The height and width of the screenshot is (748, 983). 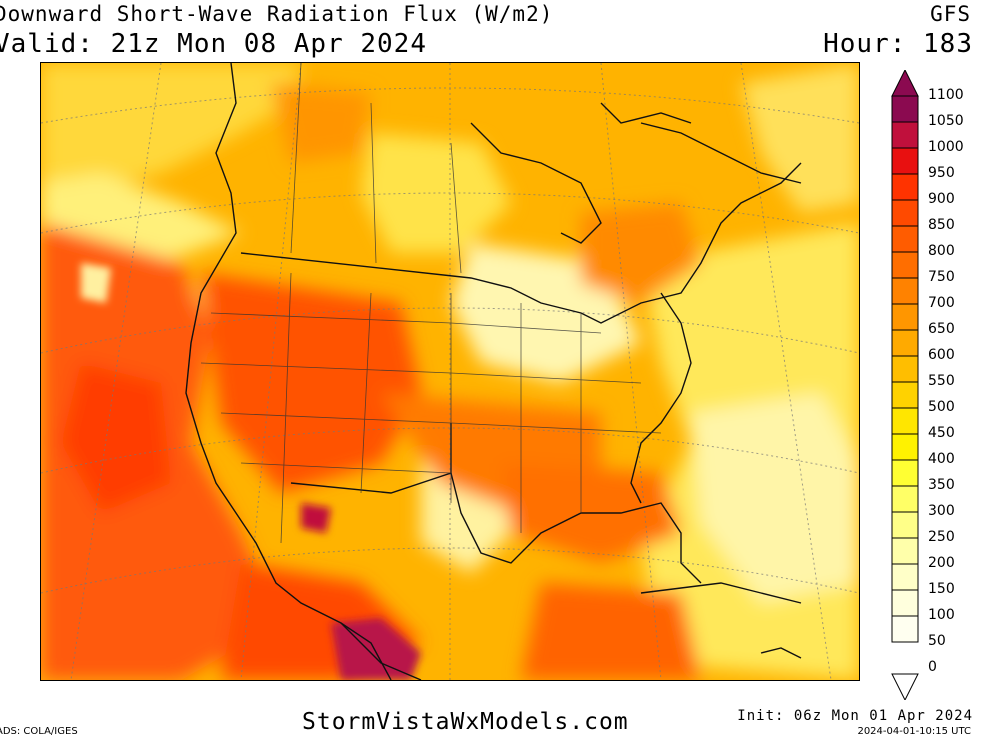 What do you see at coordinates (937, 641) in the screenshot?
I see `colorbar-label: 50` at bounding box center [937, 641].